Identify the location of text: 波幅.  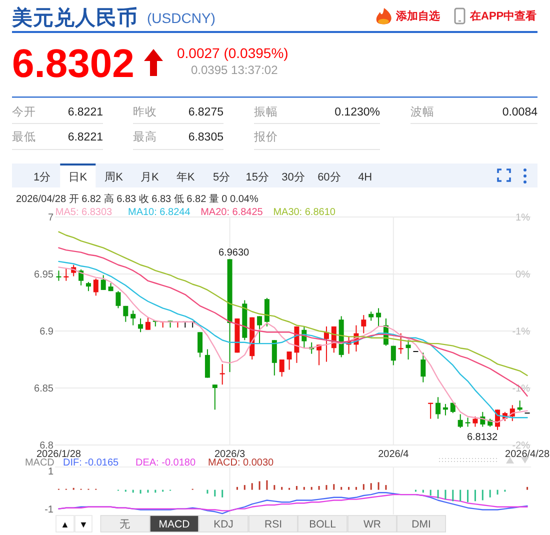
(422, 111).